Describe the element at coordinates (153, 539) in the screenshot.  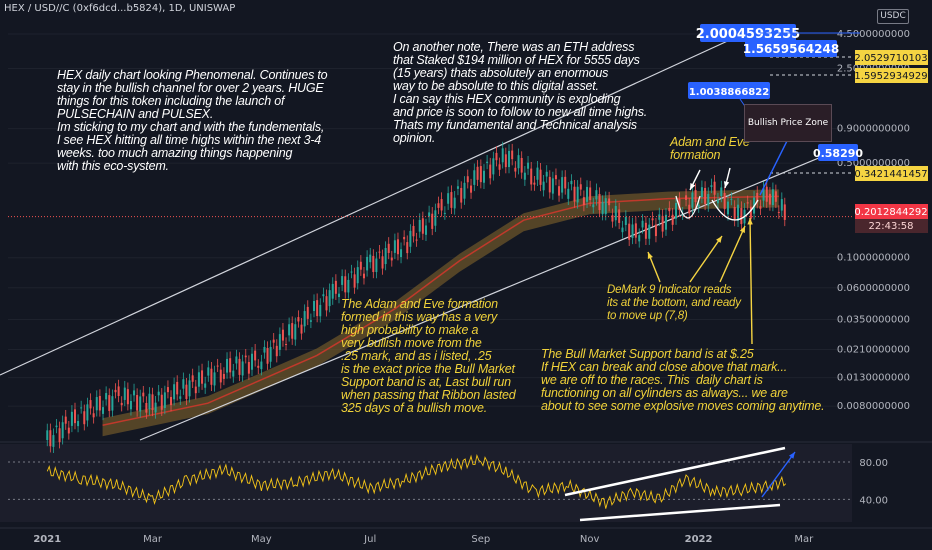
I see `time-tick-label: Mar` at that location.